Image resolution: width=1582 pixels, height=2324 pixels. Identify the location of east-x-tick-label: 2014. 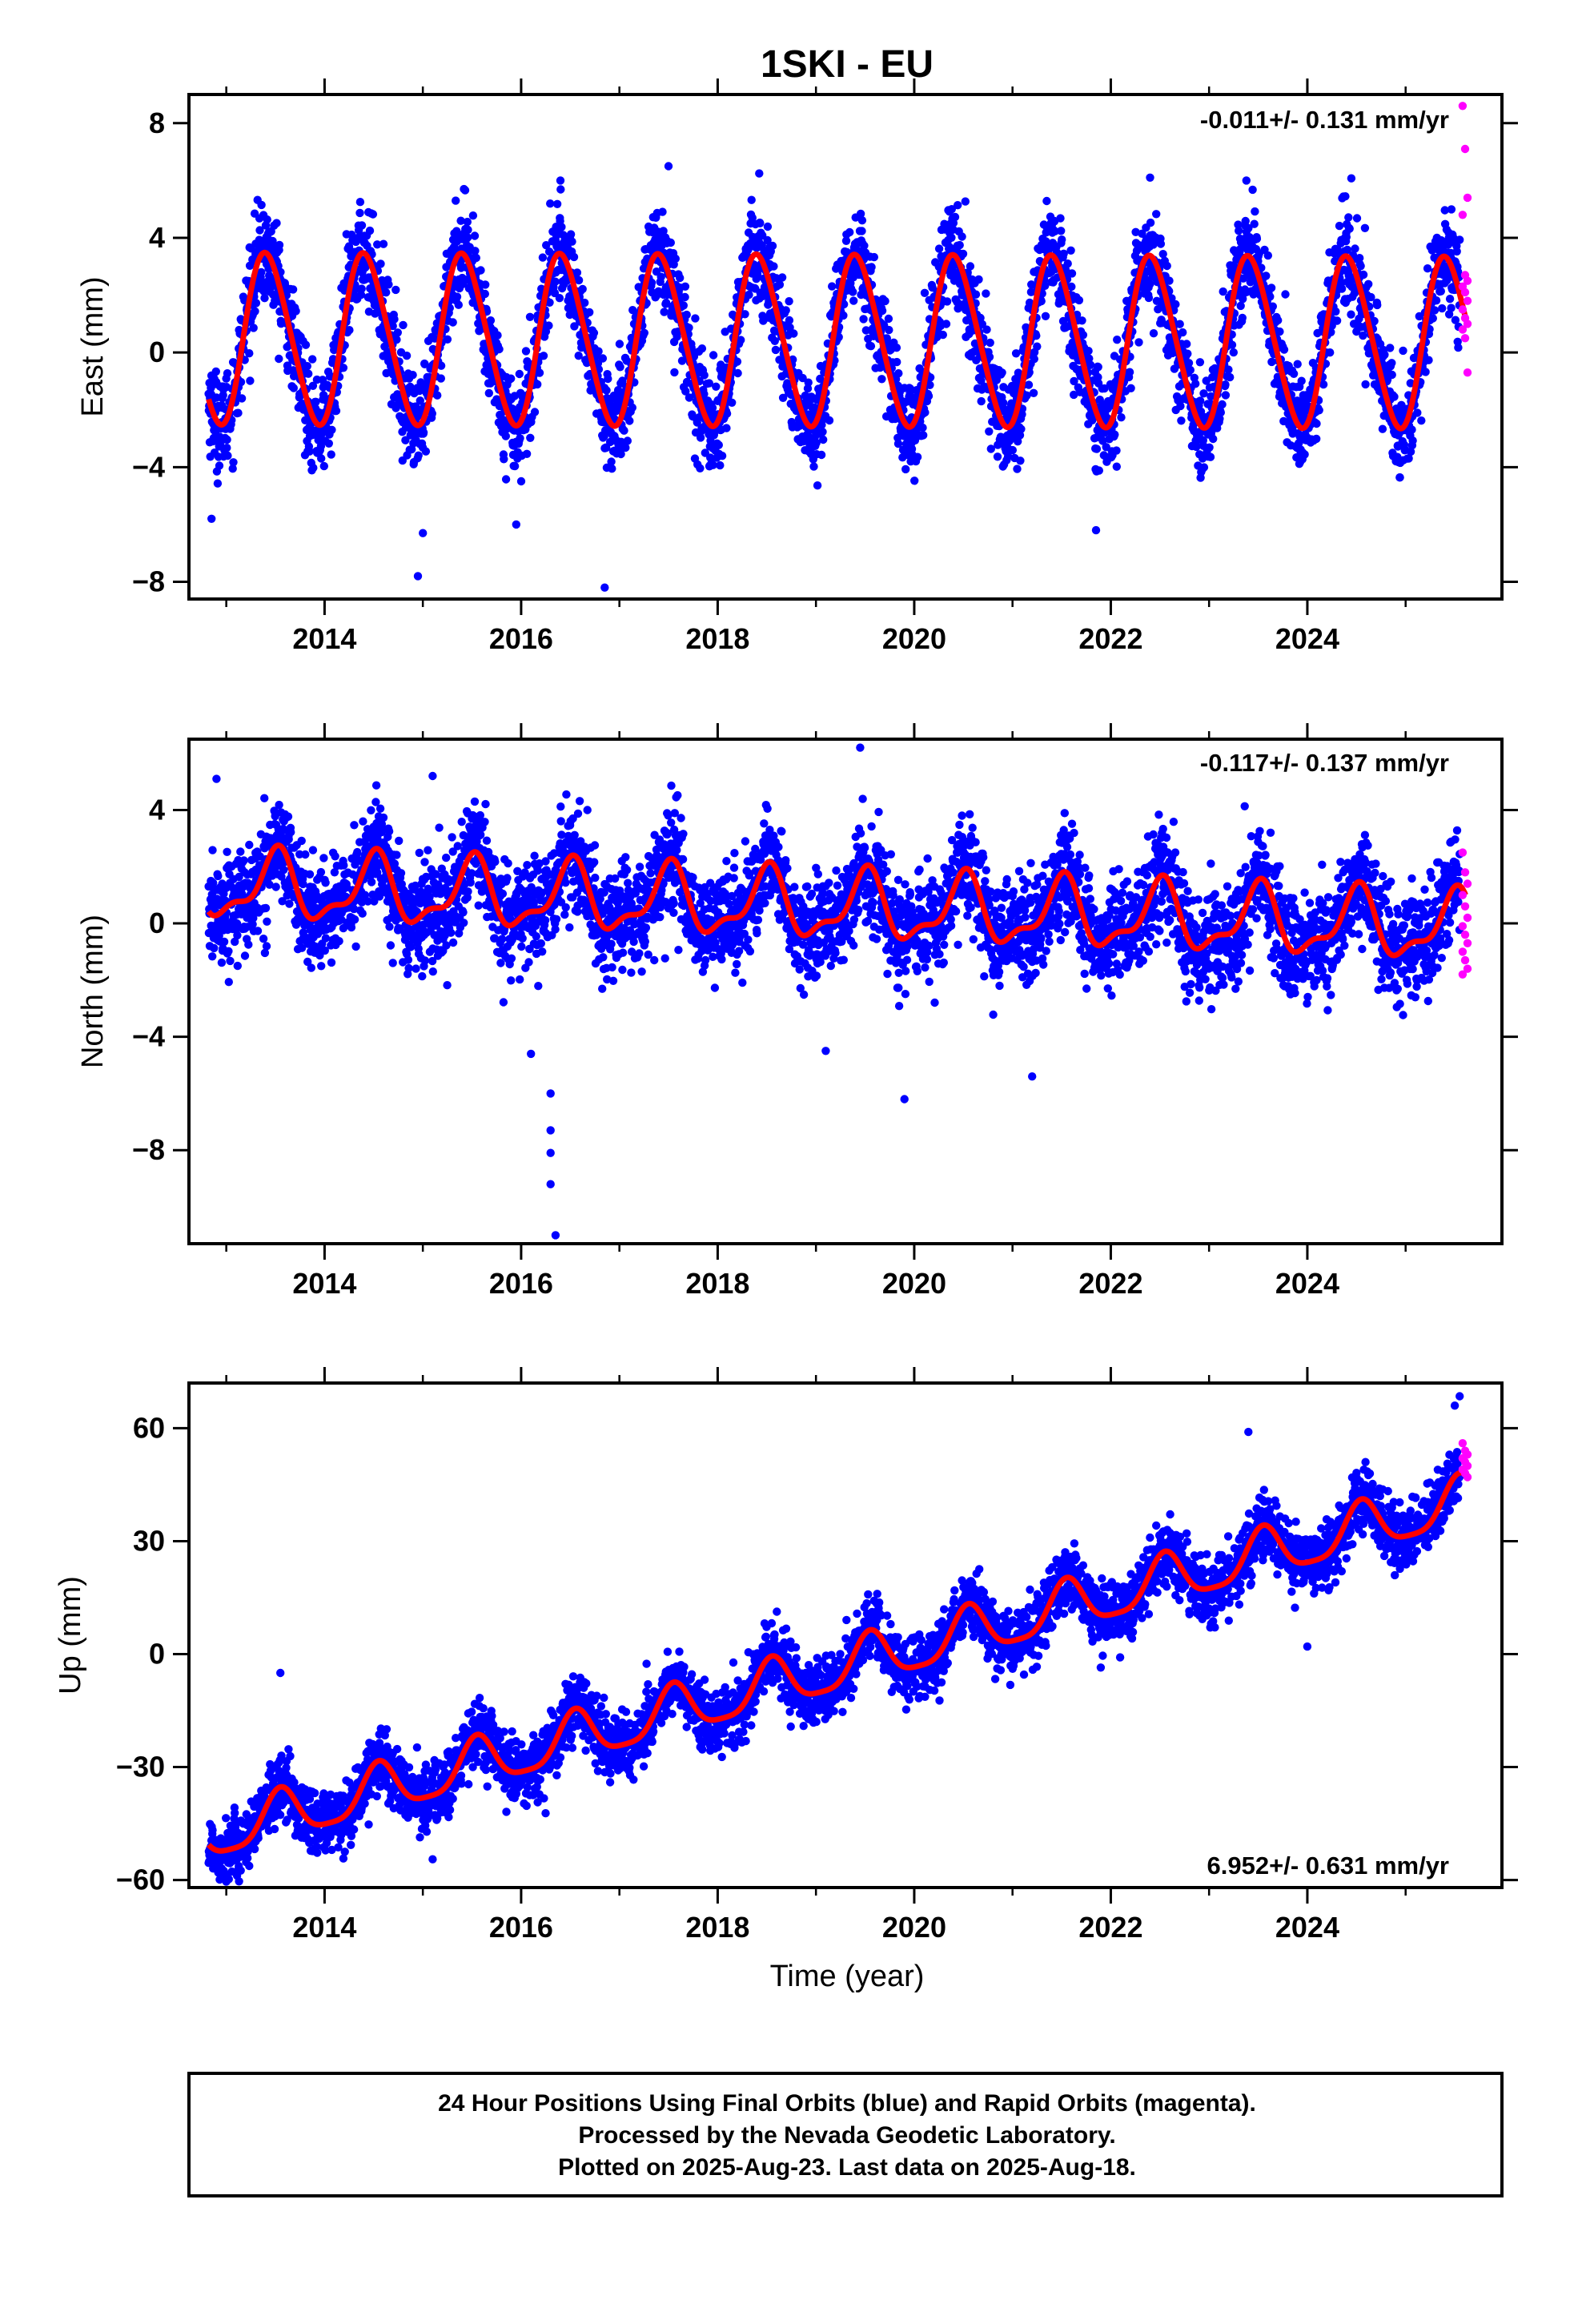
(324, 638).